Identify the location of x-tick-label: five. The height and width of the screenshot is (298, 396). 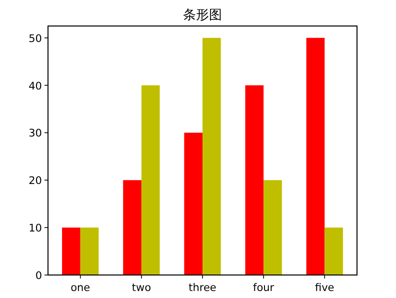
(324, 288).